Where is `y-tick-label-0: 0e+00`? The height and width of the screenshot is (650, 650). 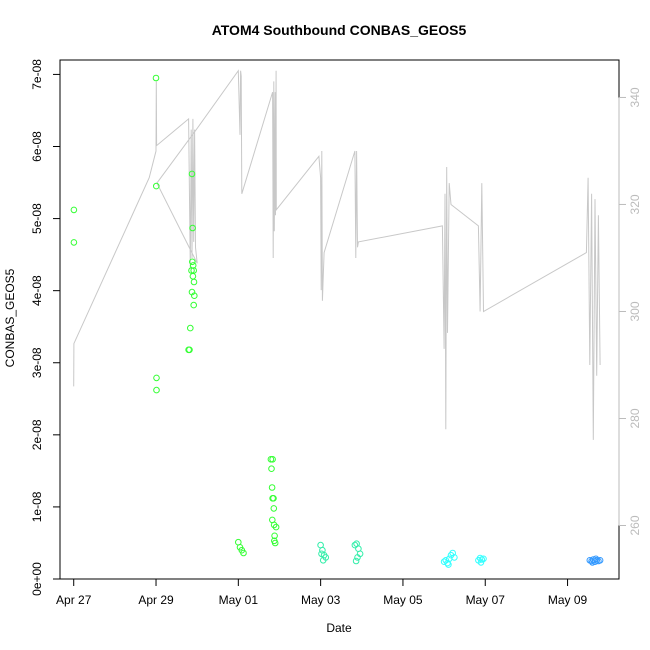
y-tick-label-0: 0e+00 is located at coordinates (37, 579).